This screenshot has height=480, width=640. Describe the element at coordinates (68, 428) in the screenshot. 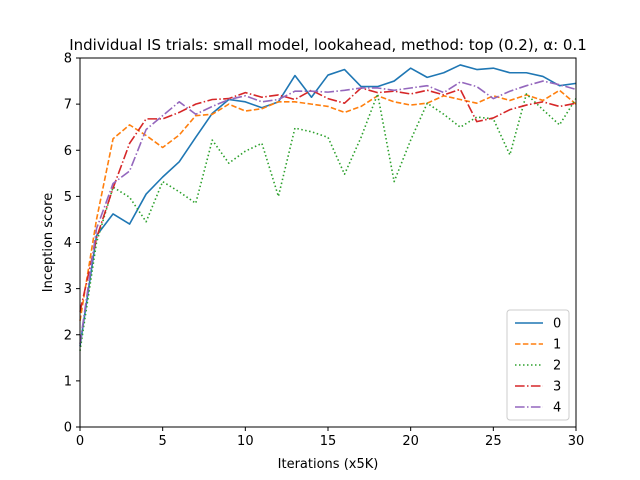

I see `y-tick-label: 0` at that location.